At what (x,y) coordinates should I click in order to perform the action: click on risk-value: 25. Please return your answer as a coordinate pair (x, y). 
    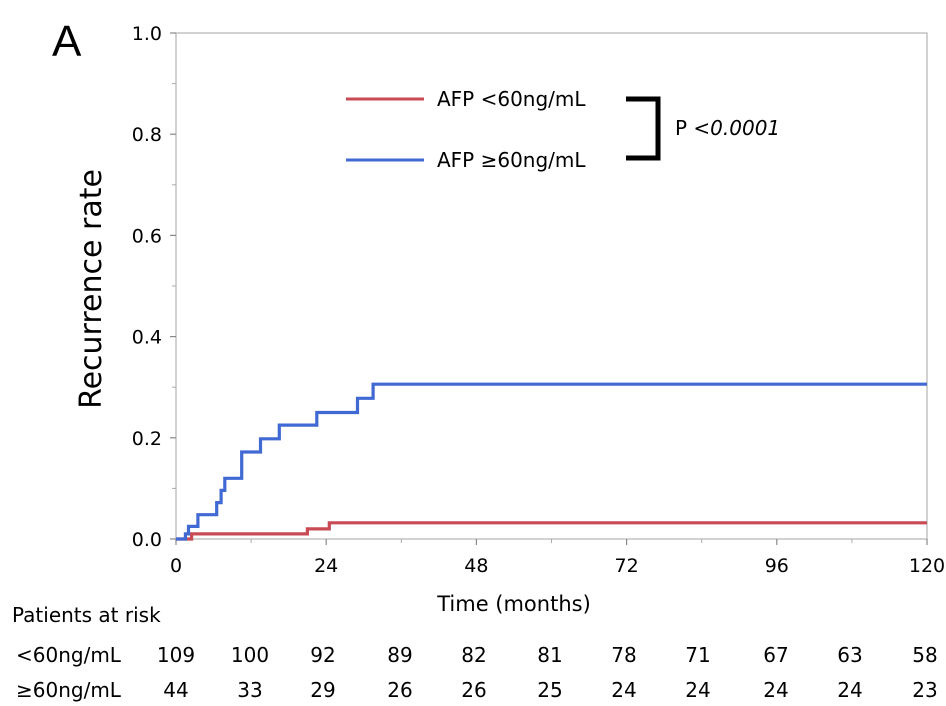
    Looking at the image, I should click on (549, 690).